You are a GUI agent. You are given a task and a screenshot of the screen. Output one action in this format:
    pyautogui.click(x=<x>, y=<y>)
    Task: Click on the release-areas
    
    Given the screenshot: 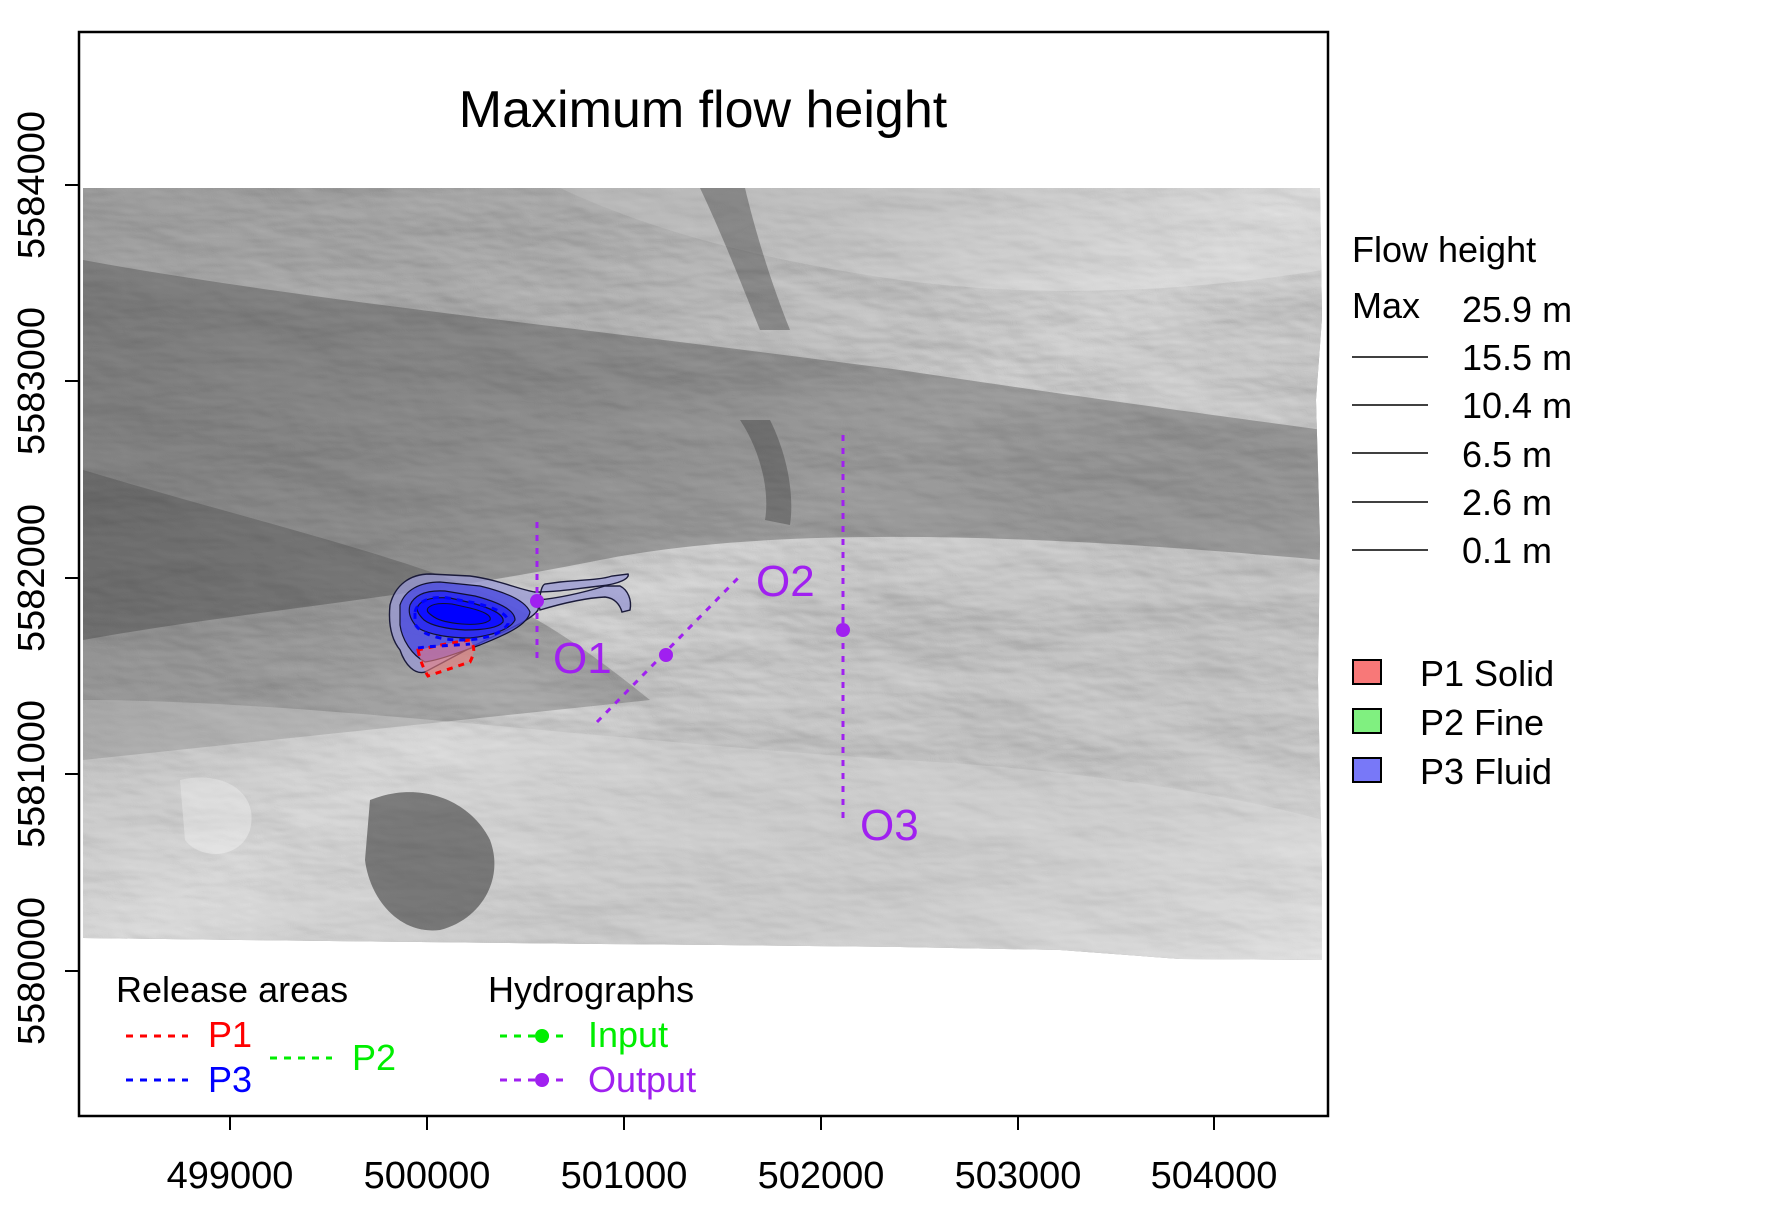 What is the action you would take?
    pyautogui.click(x=461, y=637)
    